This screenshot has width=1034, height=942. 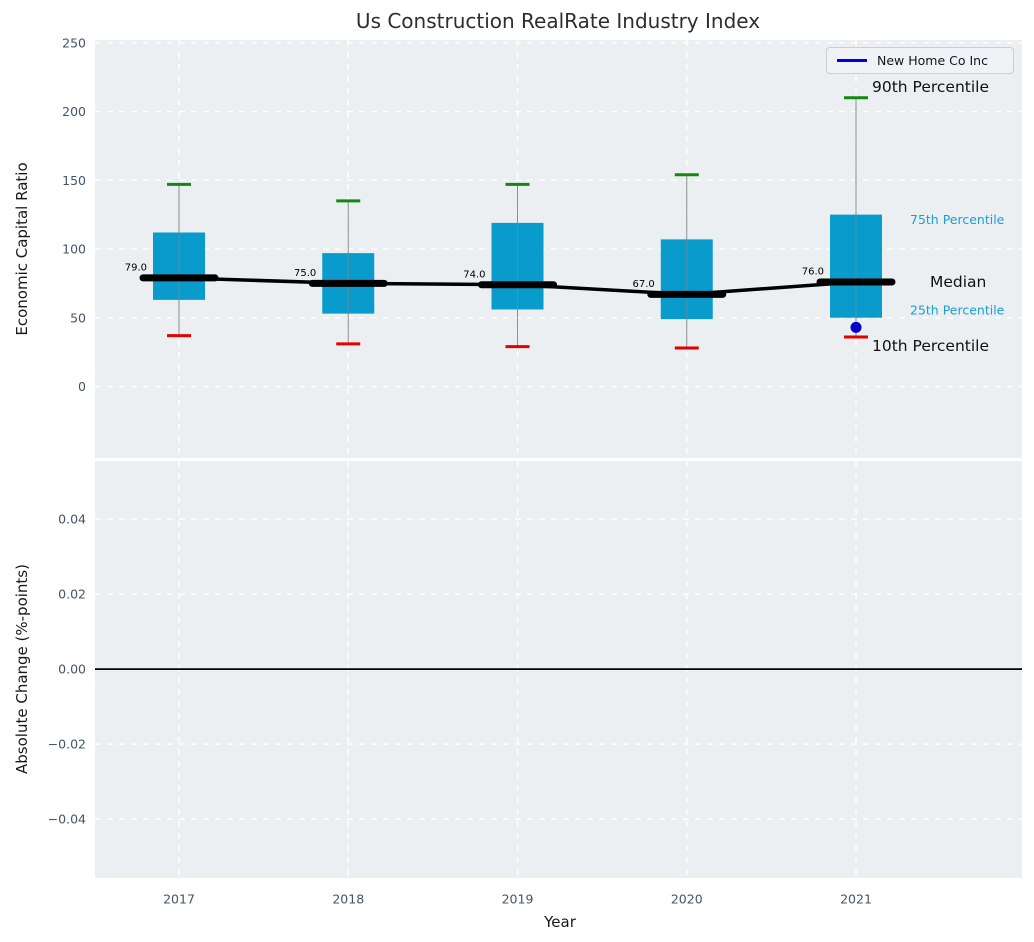 I want to click on annotation-75th-percentile: 75th Percentile, so click(x=957, y=219).